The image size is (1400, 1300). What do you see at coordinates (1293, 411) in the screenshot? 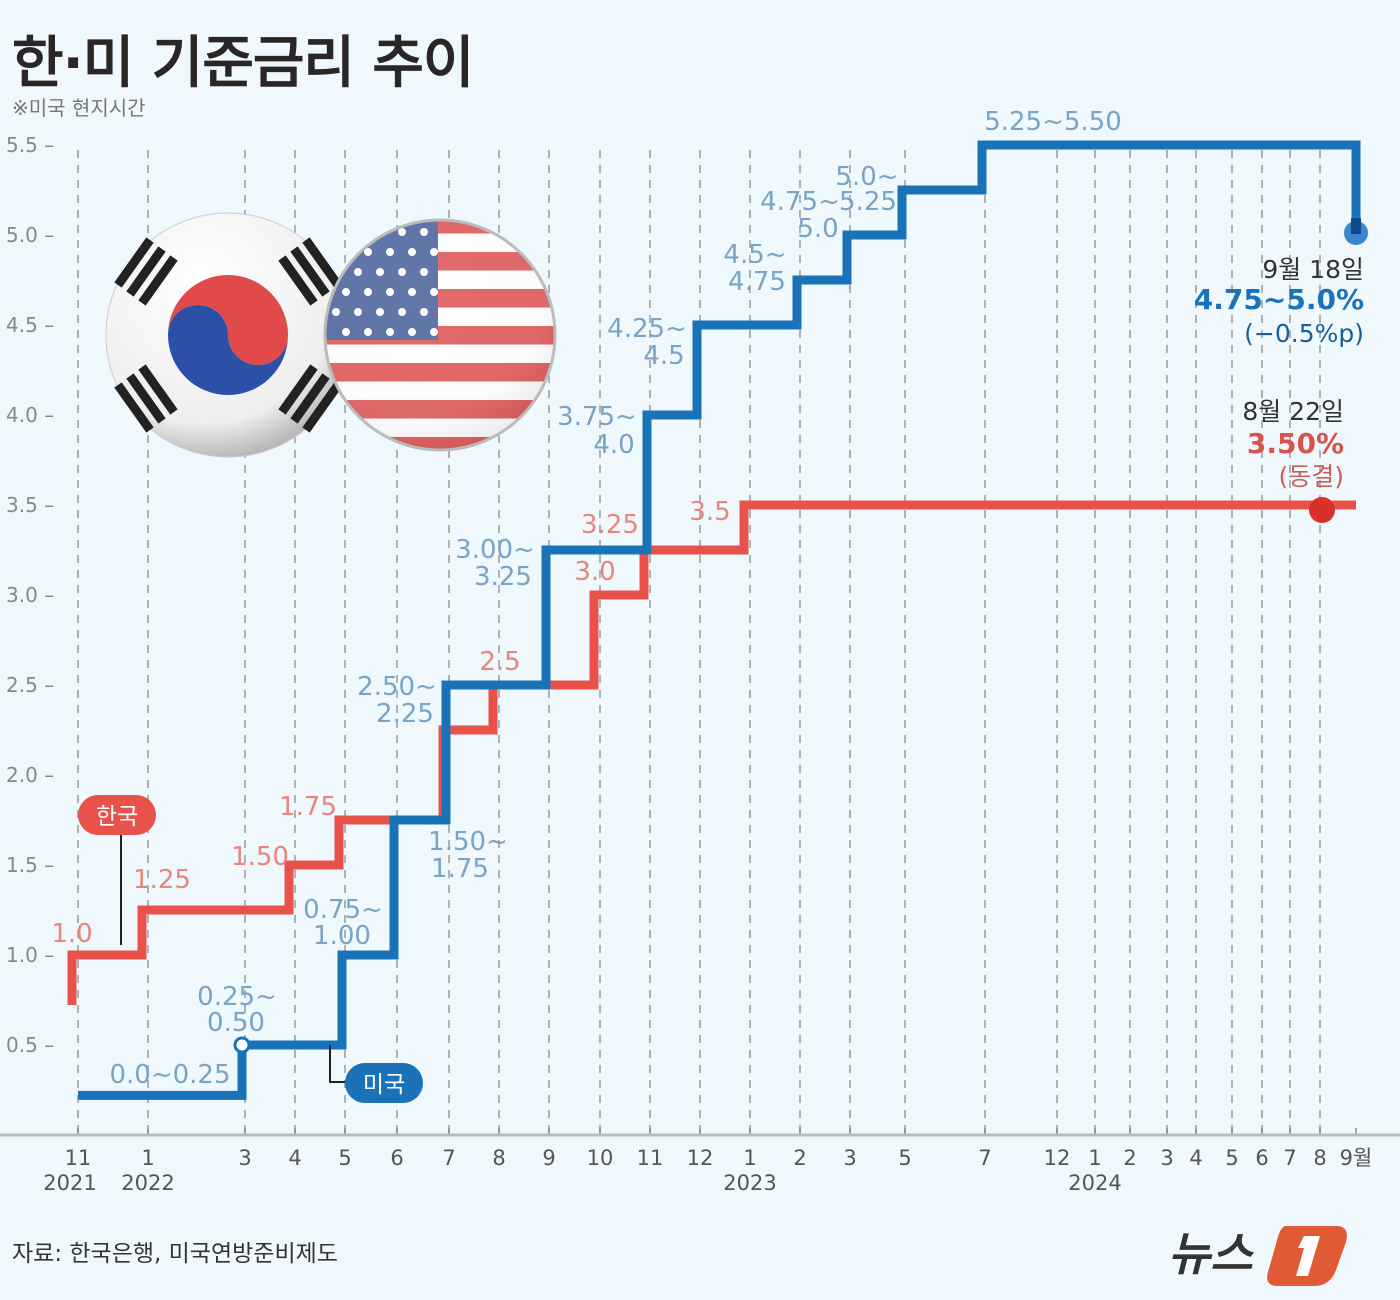
I see `korea-latest-date: 8월 22일` at bounding box center [1293, 411].